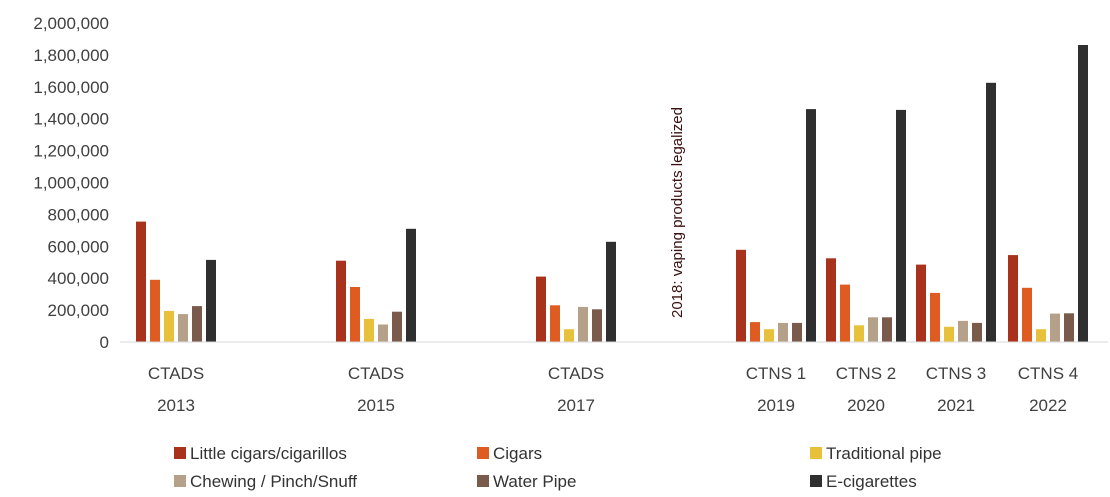 This screenshot has width=1110, height=497. What do you see at coordinates (866, 373) in the screenshot?
I see `category-label: CTNS 2` at bounding box center [866, 373].